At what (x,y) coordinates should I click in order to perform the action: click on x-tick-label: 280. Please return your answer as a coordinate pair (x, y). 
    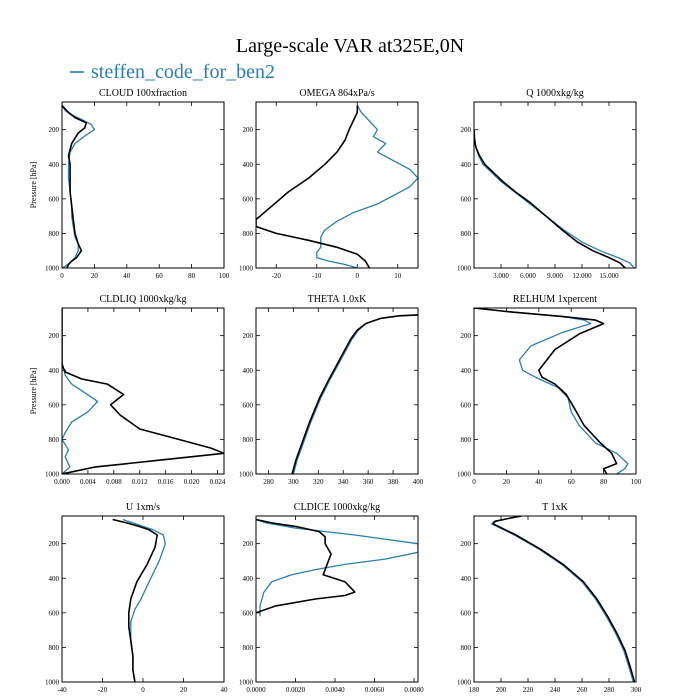
    Looking at the image, I should click on (609, 690).